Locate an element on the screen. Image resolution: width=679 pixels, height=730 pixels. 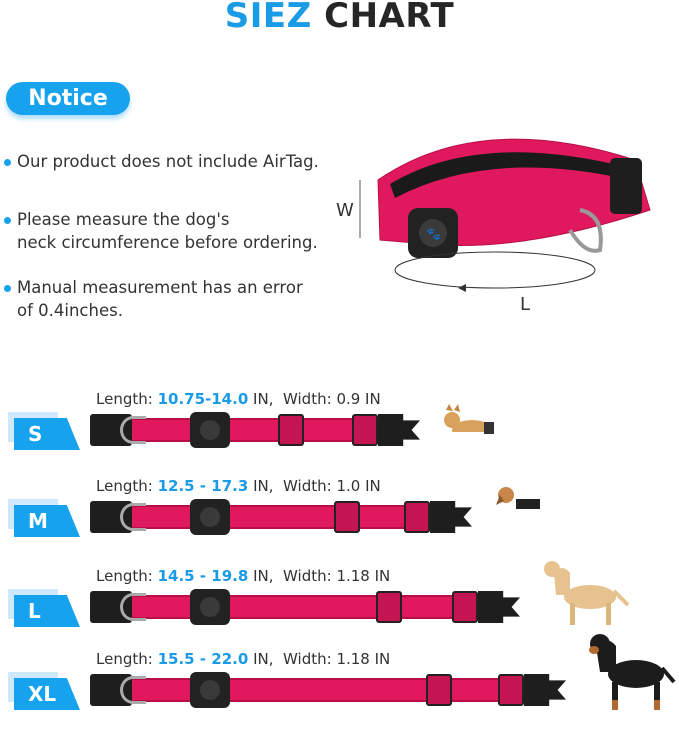
length-label: L is located at coordinates (525, 304).